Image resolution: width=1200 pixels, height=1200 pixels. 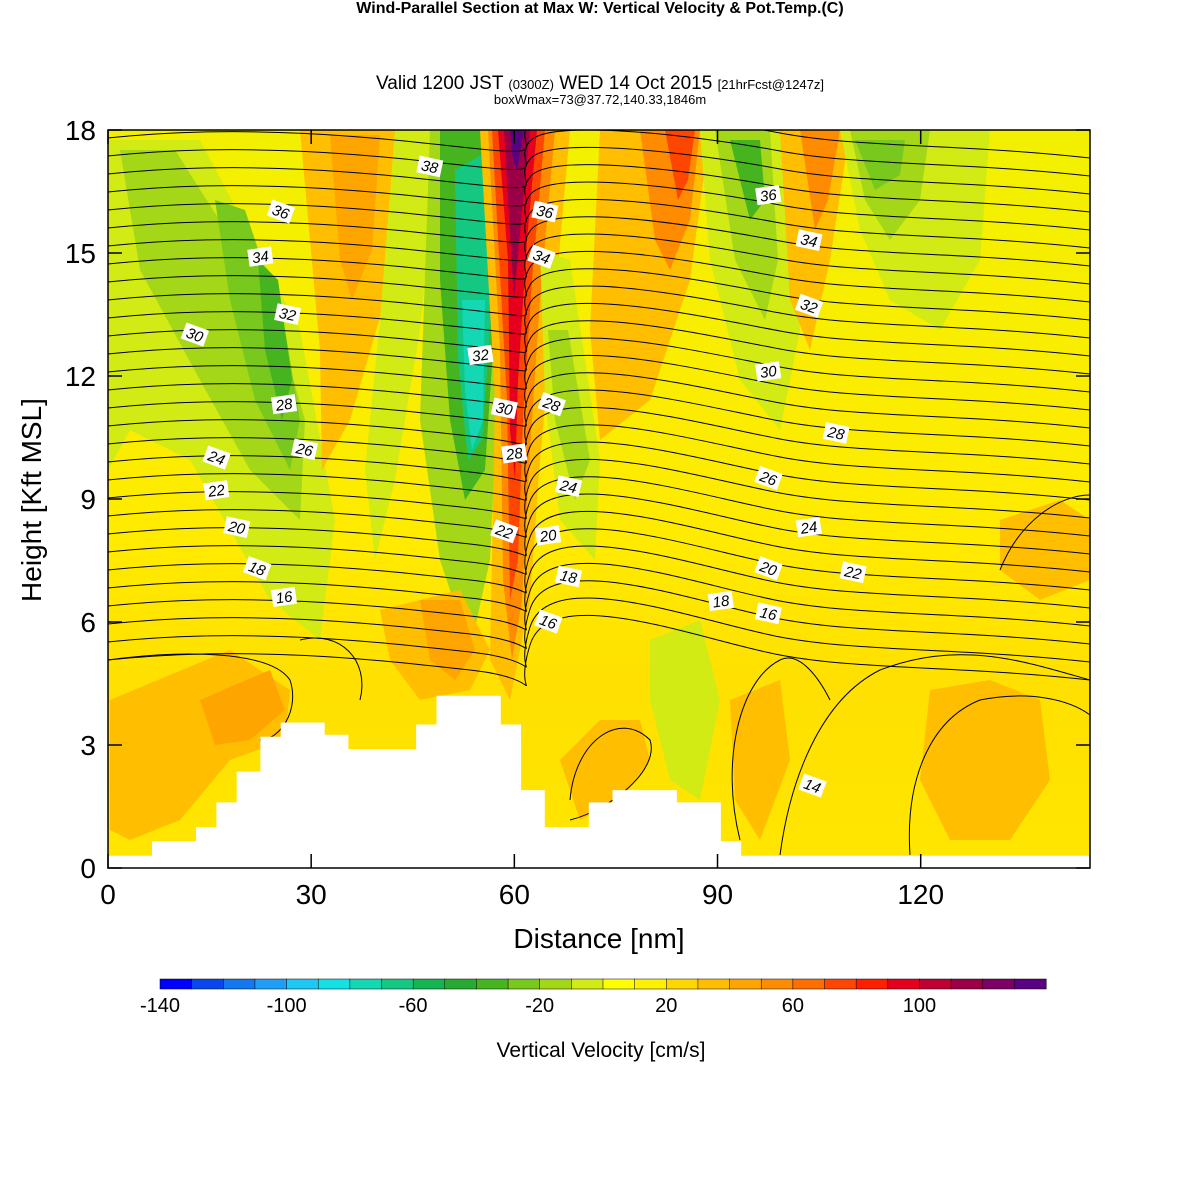 I want to click on theta-contour-label: 38, so click(x=430, y=166).